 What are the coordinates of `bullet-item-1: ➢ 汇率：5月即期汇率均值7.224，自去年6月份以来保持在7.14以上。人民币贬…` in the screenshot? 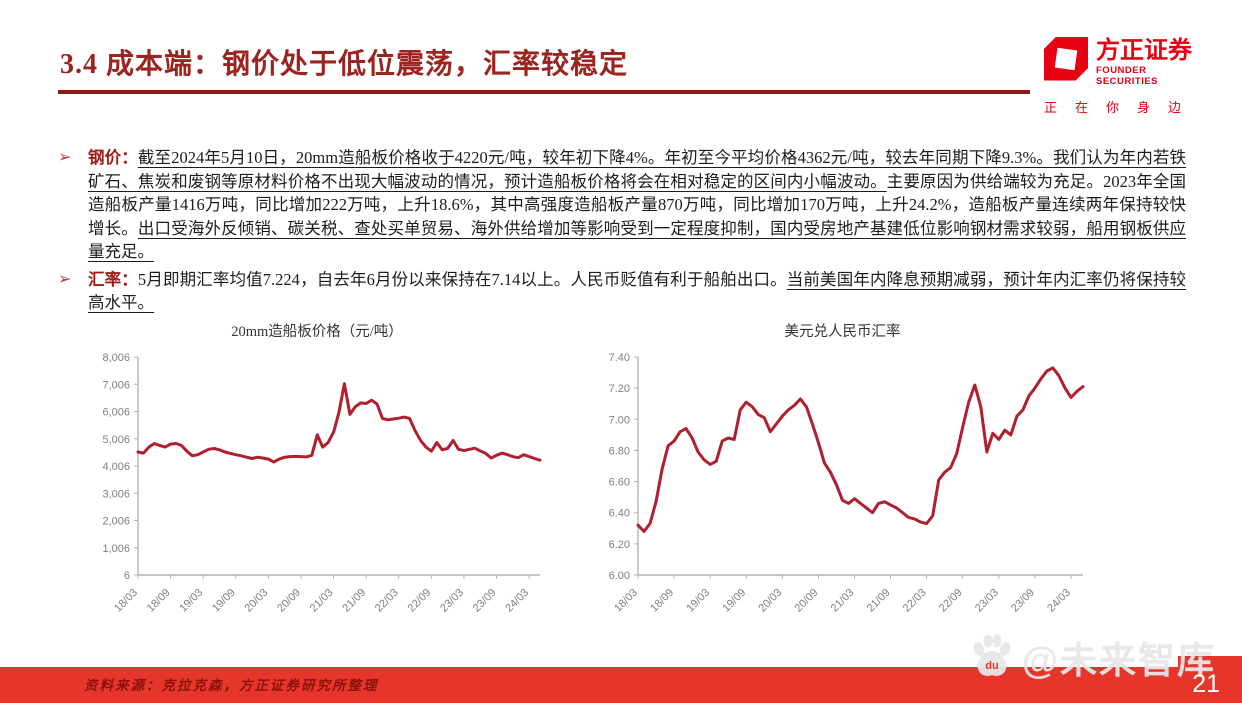 It's located at (622, 291).